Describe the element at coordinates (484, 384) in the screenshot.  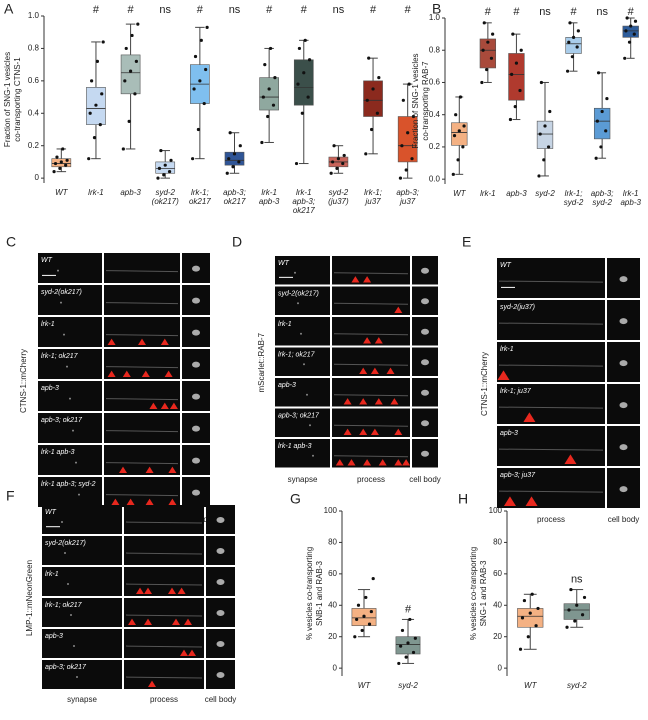
I see `stain-label: CTNS-1::mCherry` at that location.